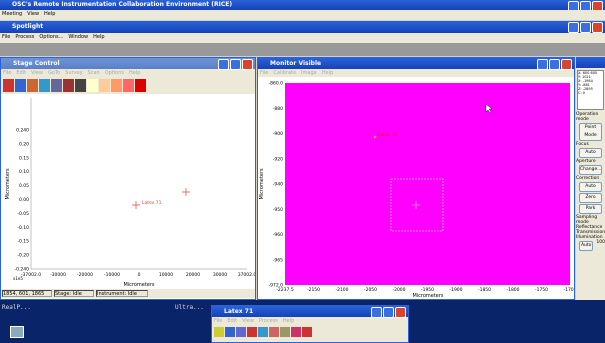  Describe the element at coordinates (114, 73) in the screenshot. I see `menu-item: Options` at that location.